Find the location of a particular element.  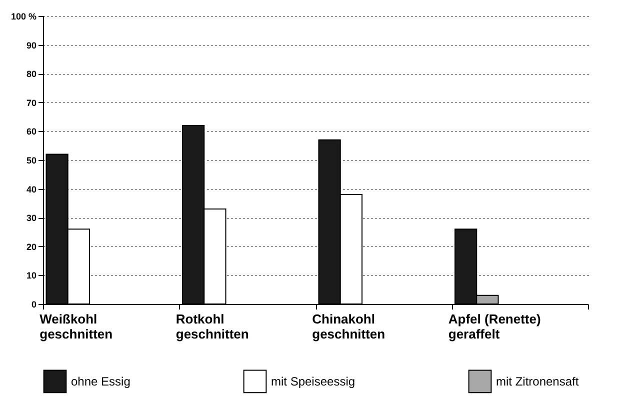

legend-label: mit Speiseessig is located at coordinates (313, 381).